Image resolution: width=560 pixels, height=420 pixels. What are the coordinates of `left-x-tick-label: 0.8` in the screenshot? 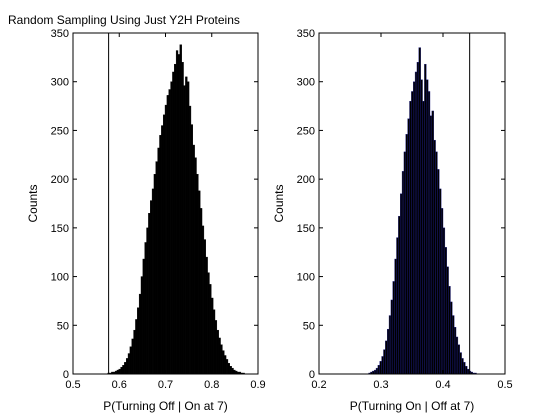 It's located at (211, 385).